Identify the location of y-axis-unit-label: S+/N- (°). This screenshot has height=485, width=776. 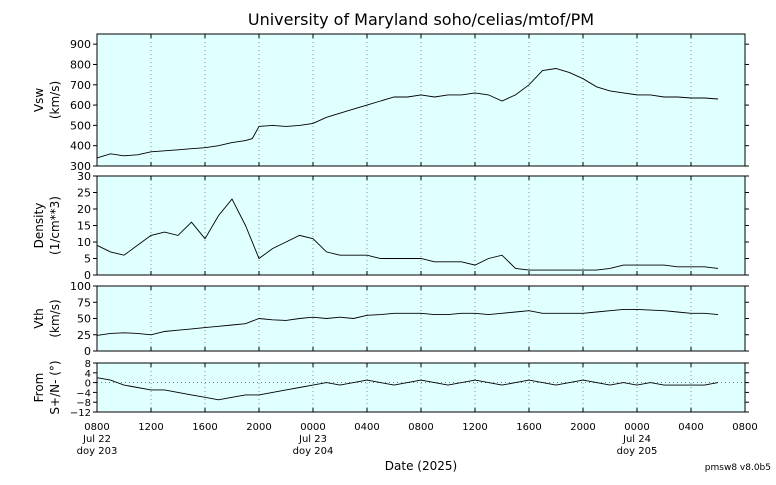
(55, 387).